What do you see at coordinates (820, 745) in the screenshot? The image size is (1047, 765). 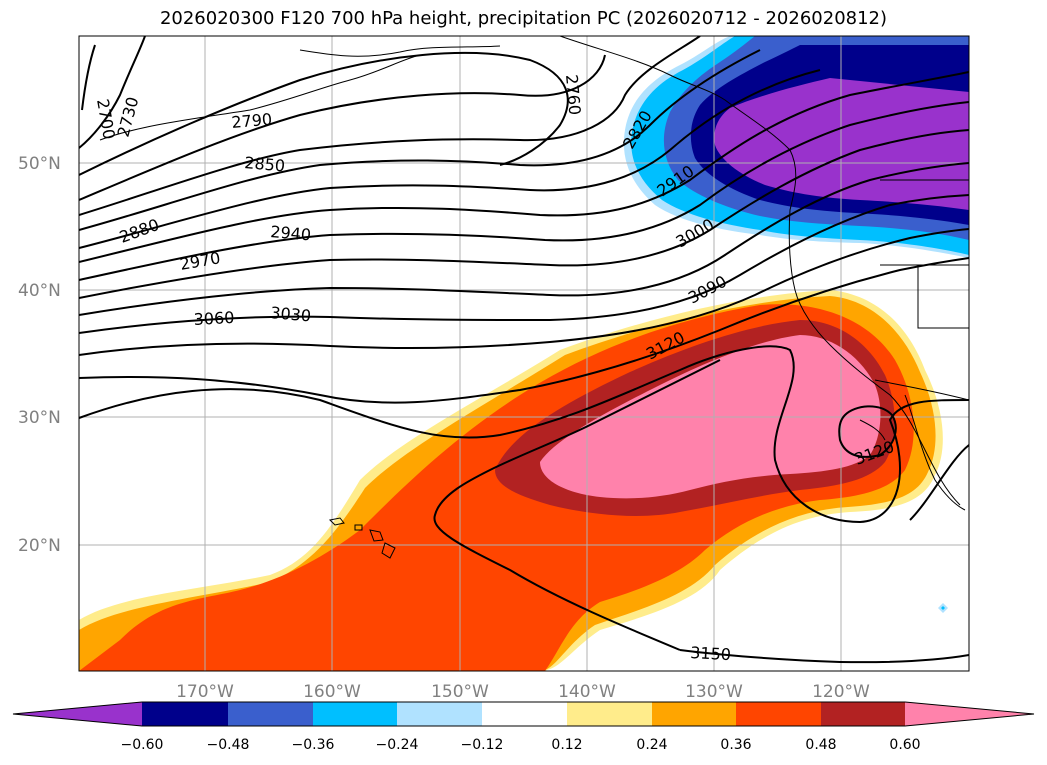 I see `colorbar-tick-9: 0.48` at bounding box center [820, 745].